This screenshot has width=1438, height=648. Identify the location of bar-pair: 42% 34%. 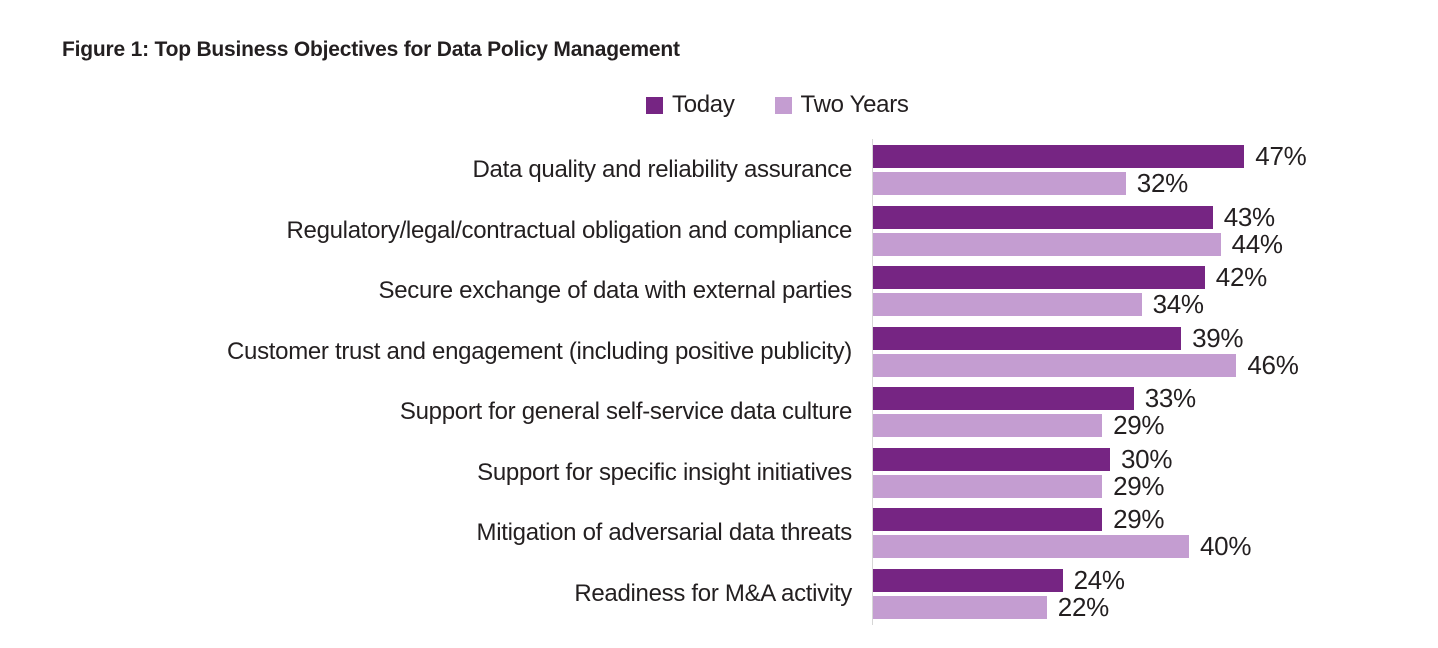
(1070, 290).